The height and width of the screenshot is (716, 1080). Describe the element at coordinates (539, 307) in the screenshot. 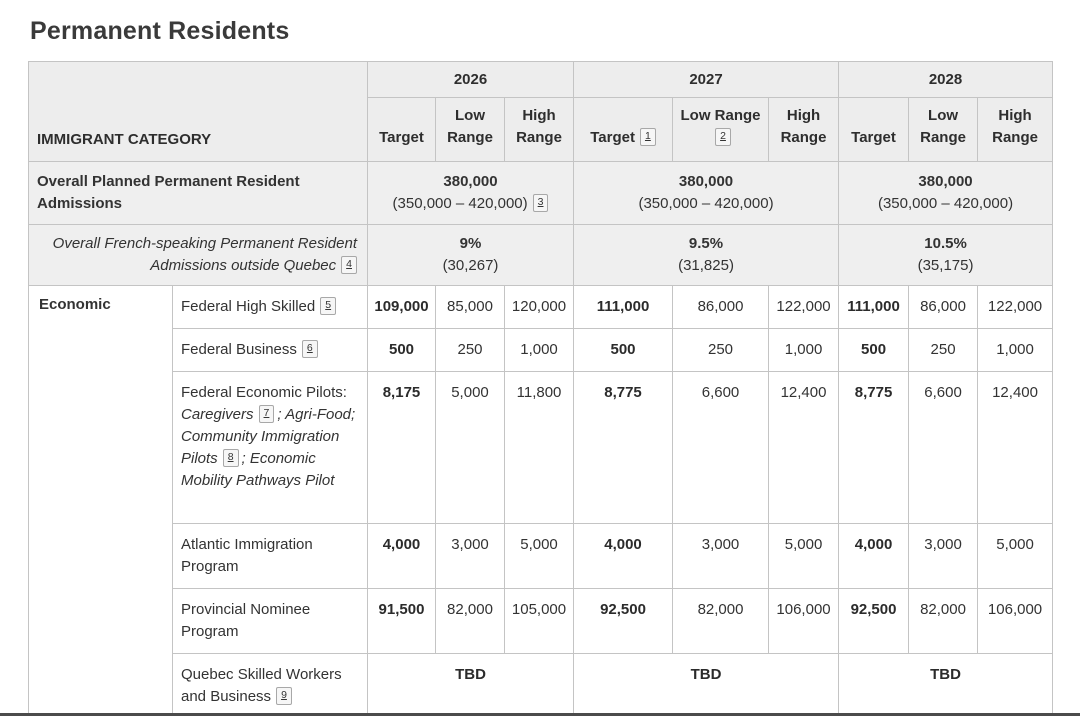

I see `value-cell: 120,000` at that location.